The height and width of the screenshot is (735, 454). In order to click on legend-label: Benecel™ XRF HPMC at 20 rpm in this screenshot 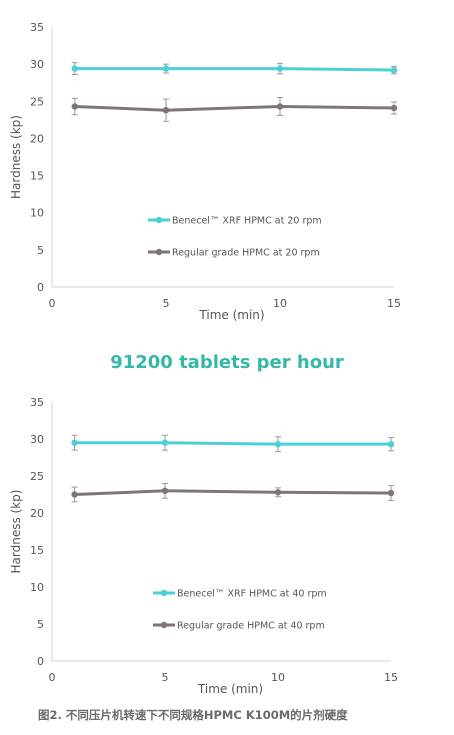, I will do `click(247, 221)`.